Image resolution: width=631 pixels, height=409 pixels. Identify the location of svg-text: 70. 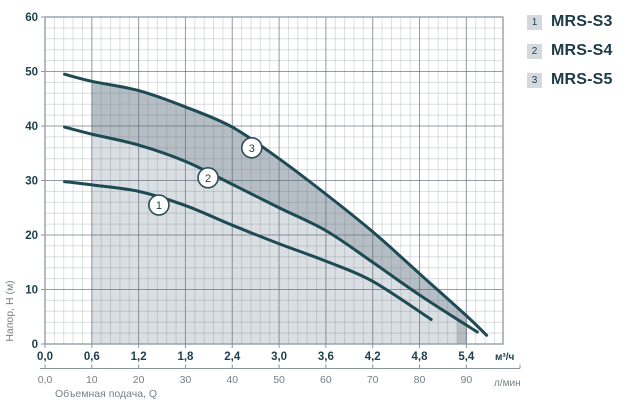
(373, 380).